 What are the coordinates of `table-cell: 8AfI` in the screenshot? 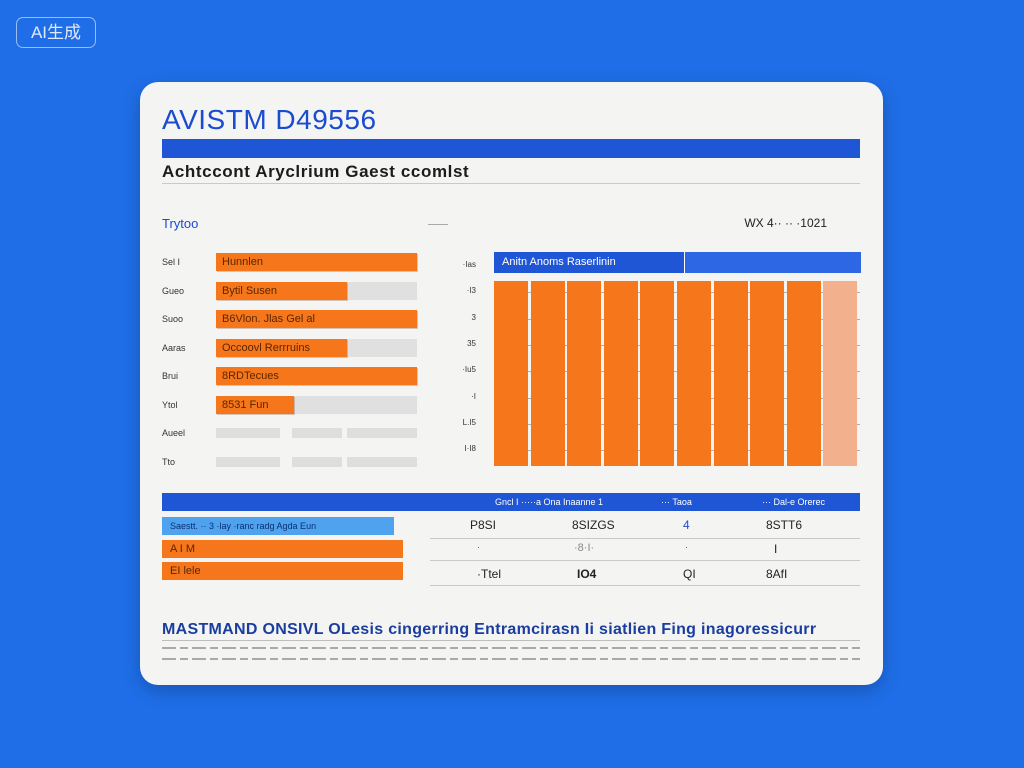 It's located at (777, 574).